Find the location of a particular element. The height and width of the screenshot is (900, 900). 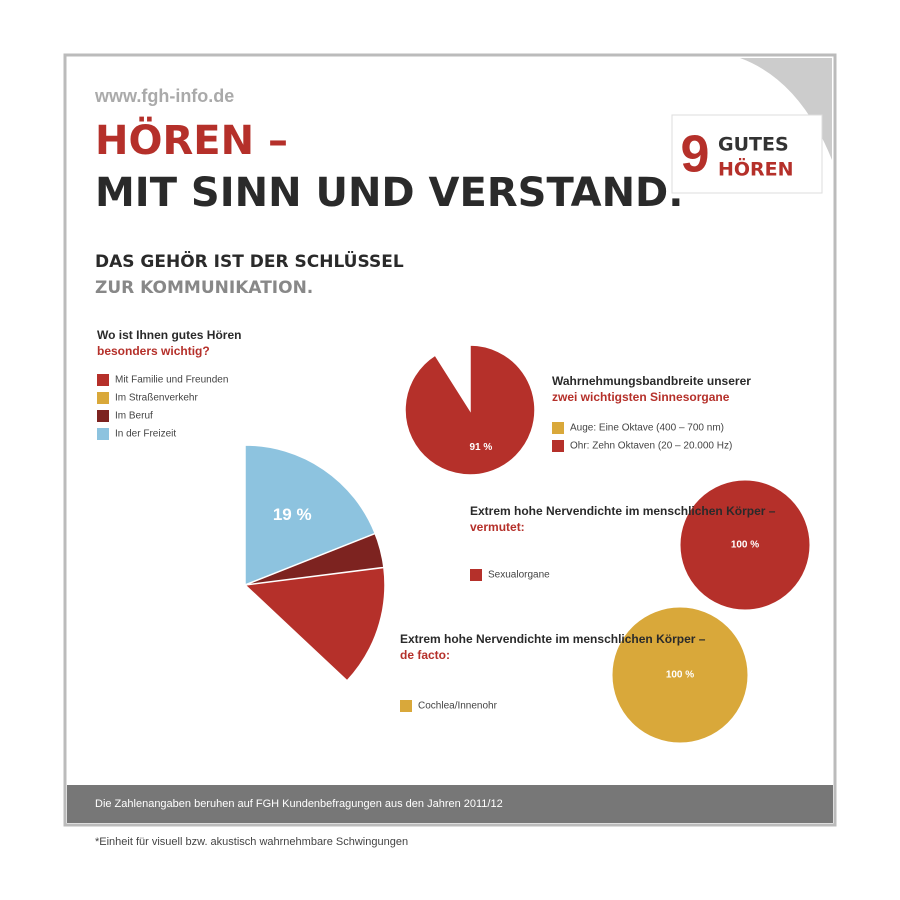

footer-band is located at coordinates (450, 804).